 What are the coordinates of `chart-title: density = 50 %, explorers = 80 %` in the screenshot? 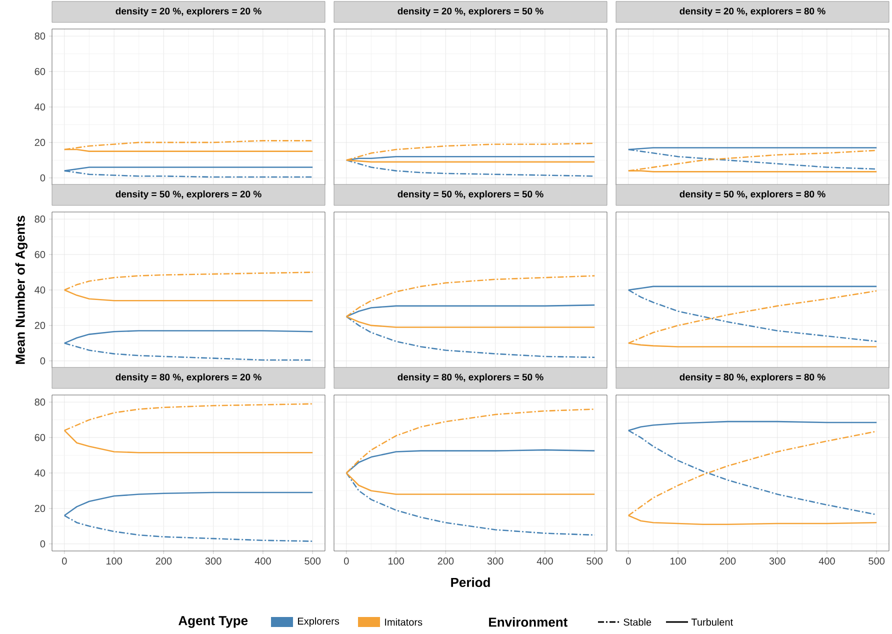 It's located at (753, 195).